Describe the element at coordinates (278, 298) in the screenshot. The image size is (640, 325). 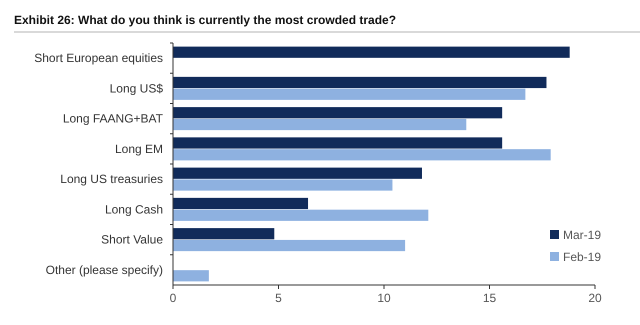
I see `x-tick-label: 5` at that location.